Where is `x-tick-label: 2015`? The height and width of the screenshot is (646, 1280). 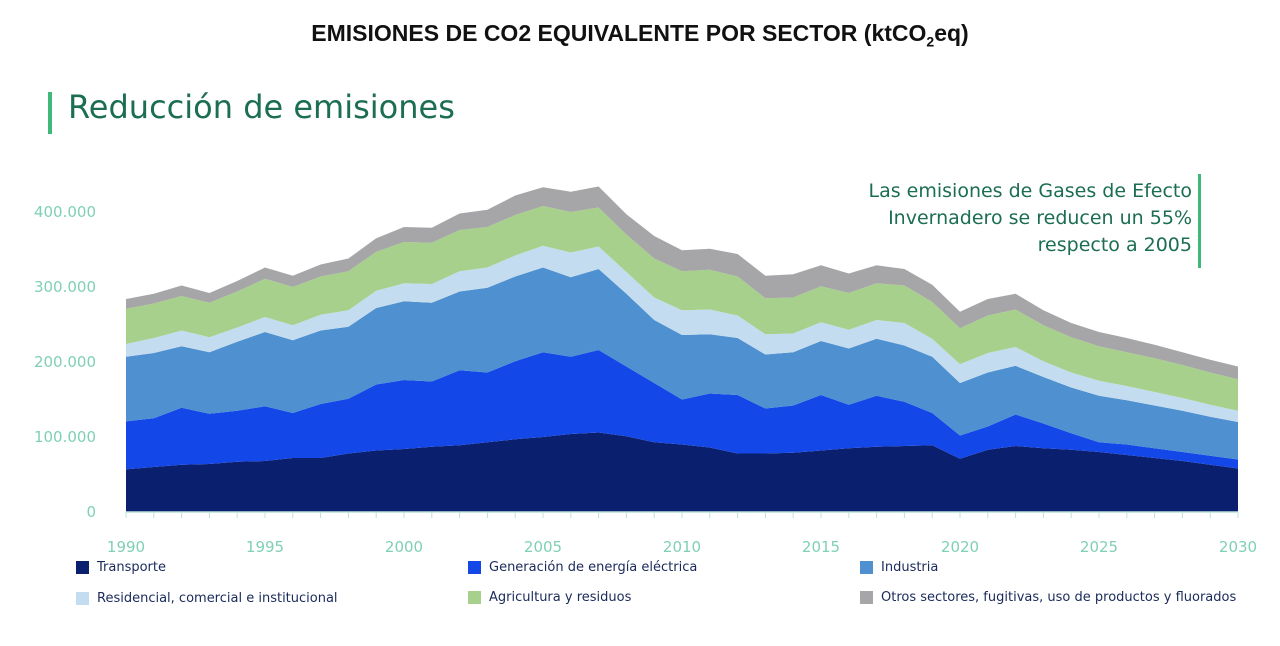 x-tick-label: 2015 is located at coordinates (821, 547).